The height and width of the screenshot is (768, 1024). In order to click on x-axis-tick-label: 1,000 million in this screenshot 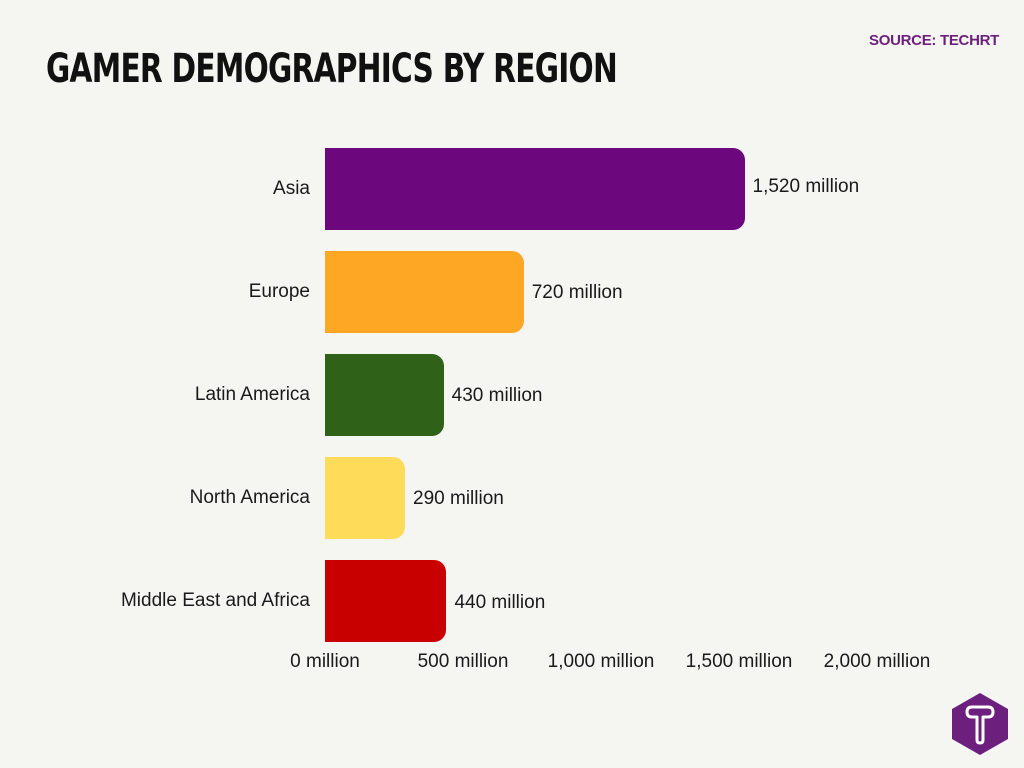, I will do `click(601, 661)`.